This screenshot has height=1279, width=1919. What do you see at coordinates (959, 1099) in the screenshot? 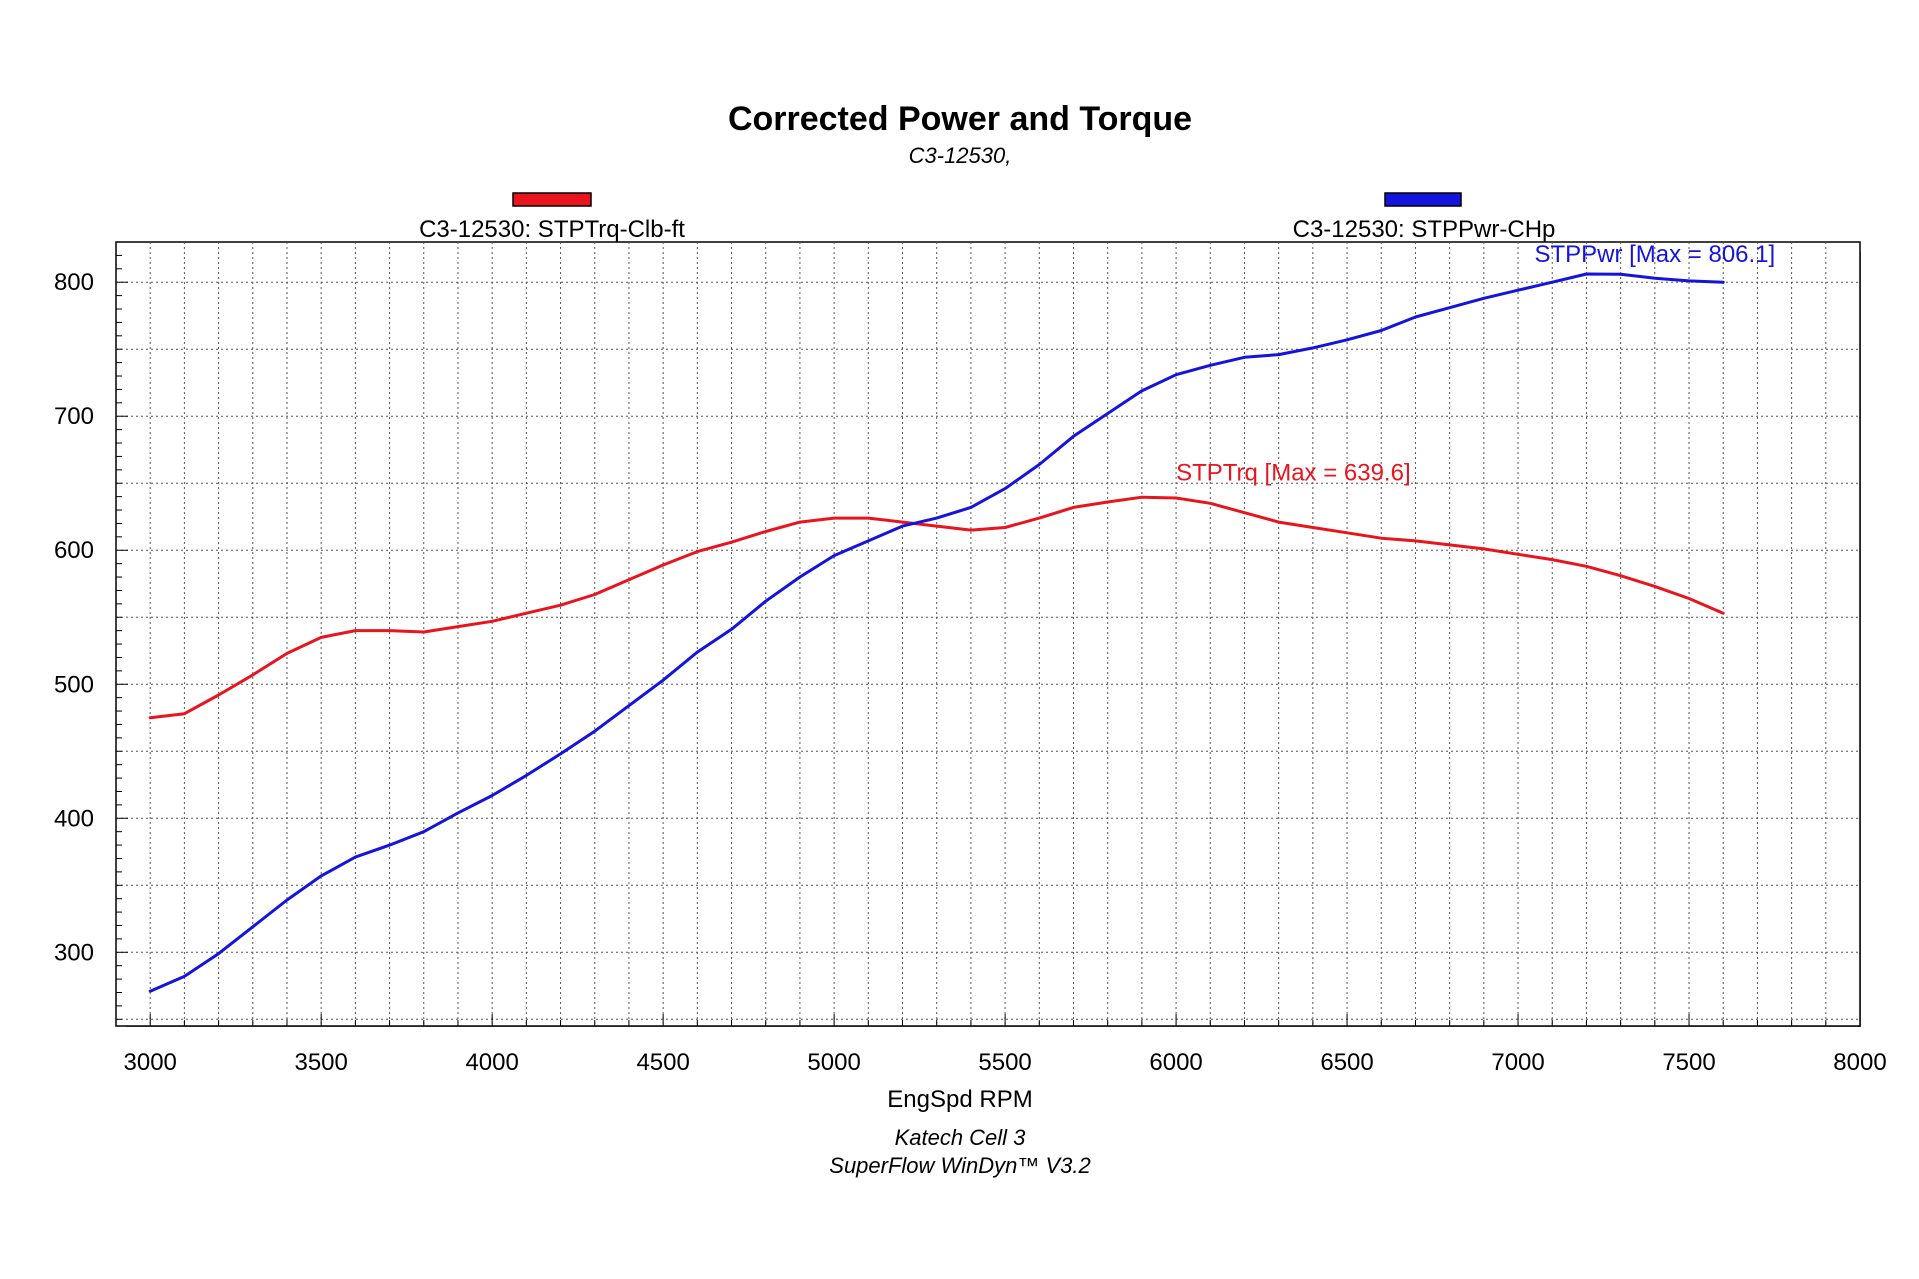
I see `x-axis-title: EngSpd RPM` at bounding box center [959, 1099].